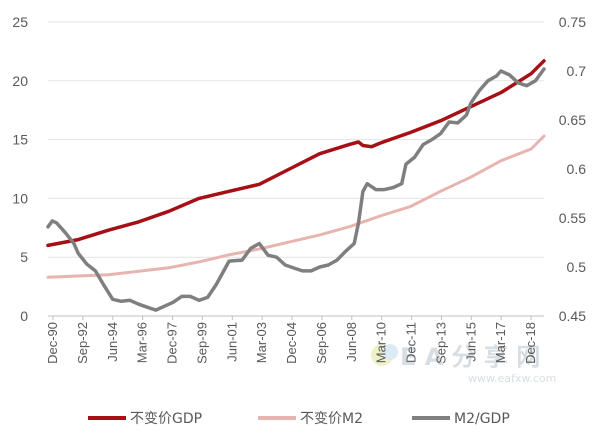 The height and width of the screenshot is (441, 607). Describe the element at coordinates (20, 169) in the screenshot. I see `left-axis-ticks: 0 5 10 15 20 25` at that location.